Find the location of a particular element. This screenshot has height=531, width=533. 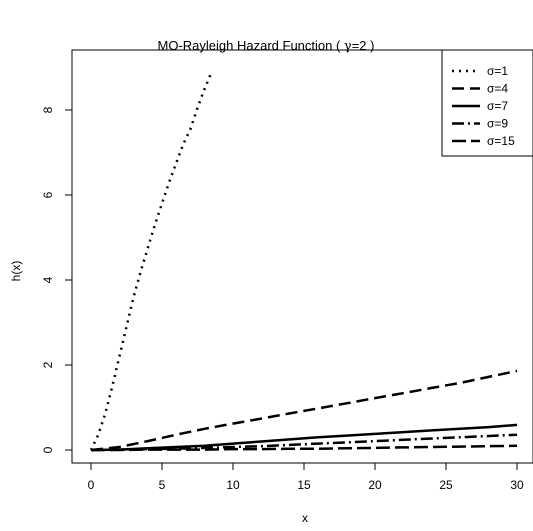

legend-label: σ=15 is located at coordinates (501, 141).